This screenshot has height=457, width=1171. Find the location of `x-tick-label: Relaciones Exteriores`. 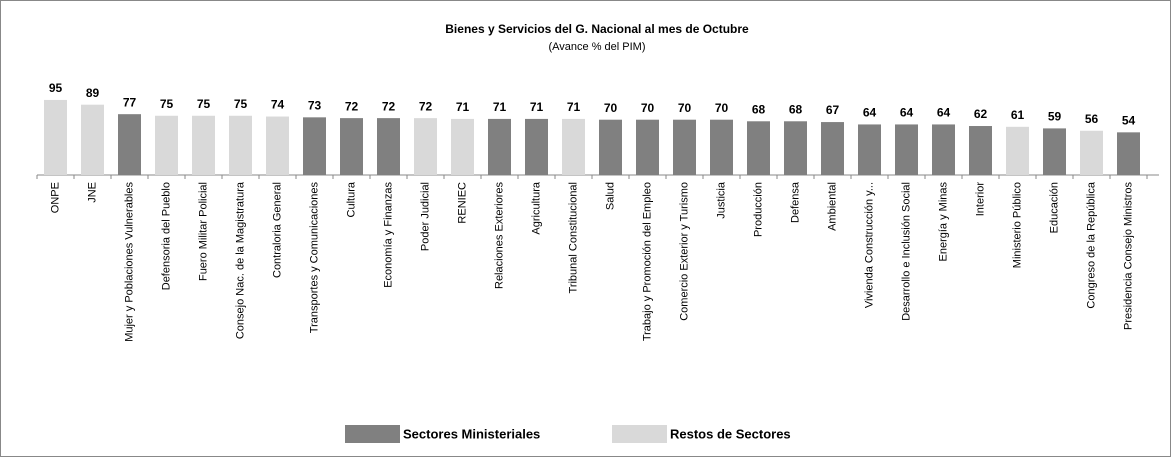

x-tick-label: Relaciones Exteriores is located at coordinates (499, 235).